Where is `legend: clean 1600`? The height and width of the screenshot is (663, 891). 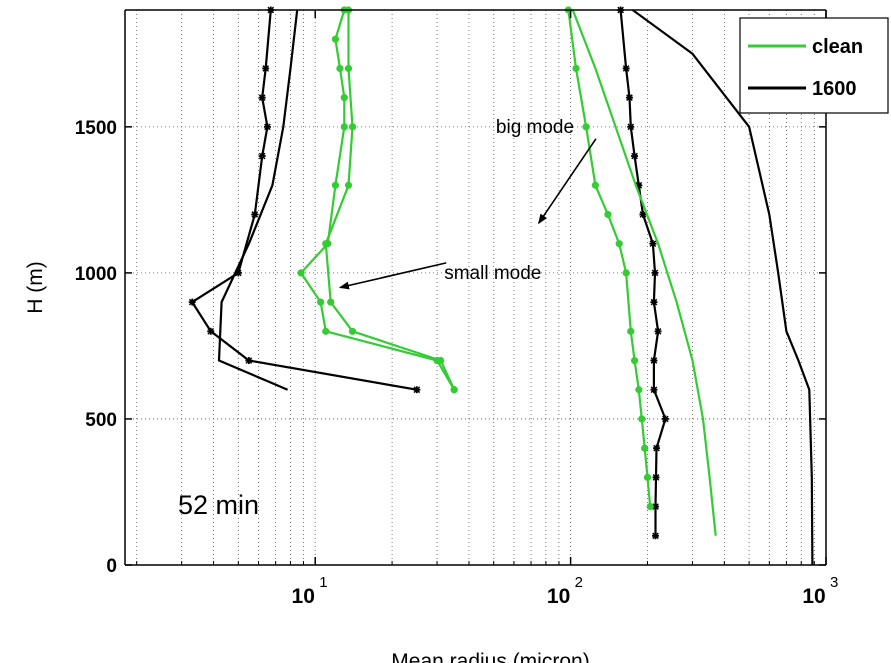 legend: clean 1600 is located at coordinates (814, 65).